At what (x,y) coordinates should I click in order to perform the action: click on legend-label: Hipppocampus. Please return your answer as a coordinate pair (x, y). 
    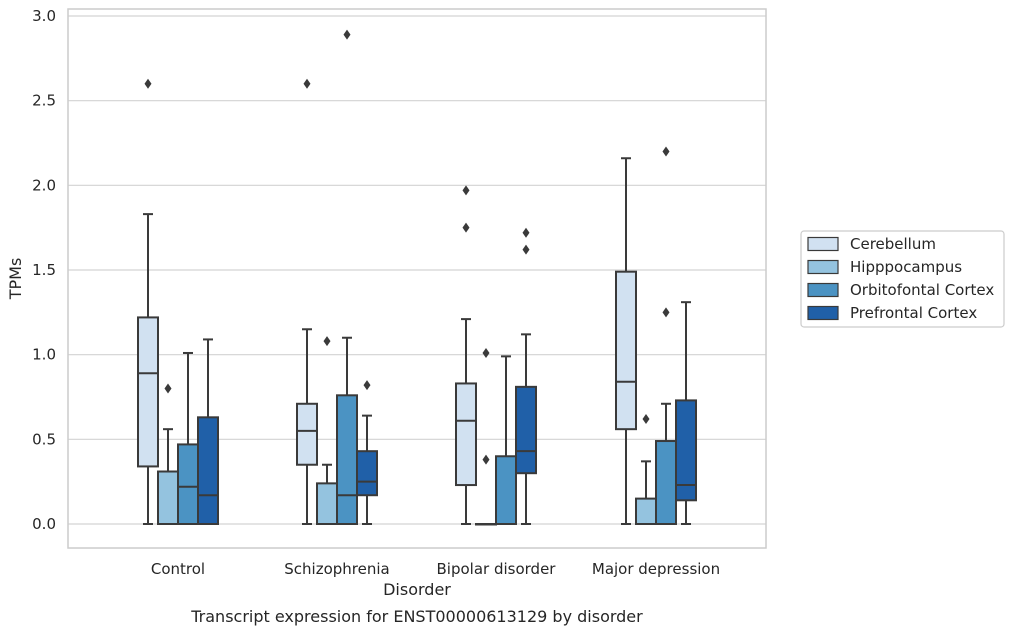
    Looking at the image, I should click on (906, 267).